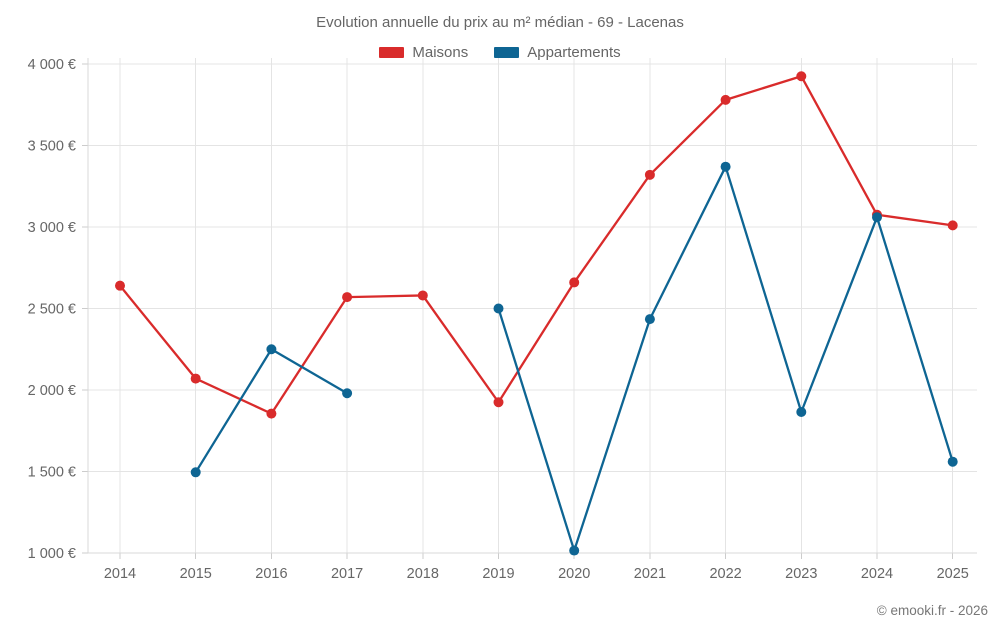 Image resolution: width=1000 pixels, height=625 pixels. Describe the element at coordinates (347, 297) in the screenshot. I see `data-point-maisons-2017` at that location.